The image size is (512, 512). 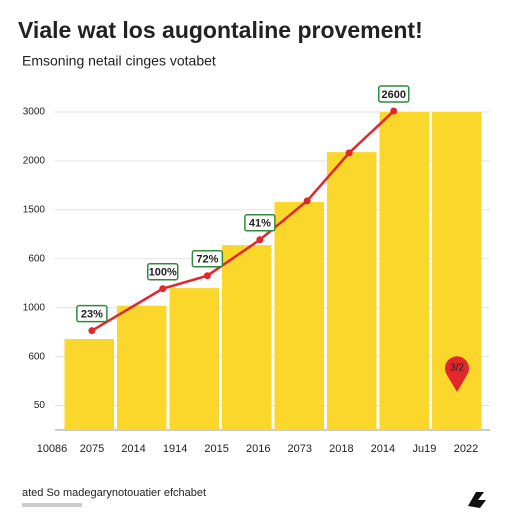 I want to click on annotation: 2600, so click(x=394, y=95).